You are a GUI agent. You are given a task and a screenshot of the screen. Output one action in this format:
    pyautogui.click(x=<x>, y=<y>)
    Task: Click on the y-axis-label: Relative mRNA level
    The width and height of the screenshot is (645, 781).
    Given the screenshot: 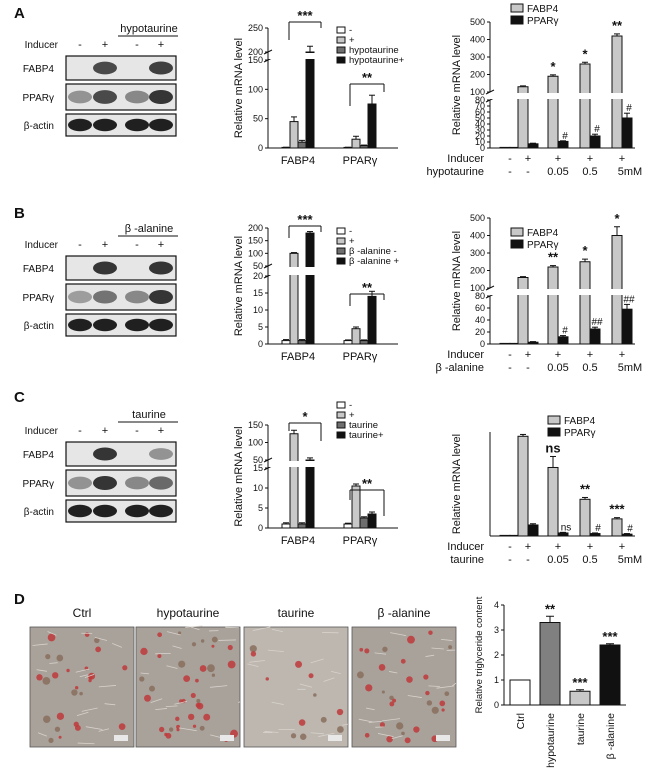 What is the action you would take?
    pyautogui.click(x=239, y=476)
    